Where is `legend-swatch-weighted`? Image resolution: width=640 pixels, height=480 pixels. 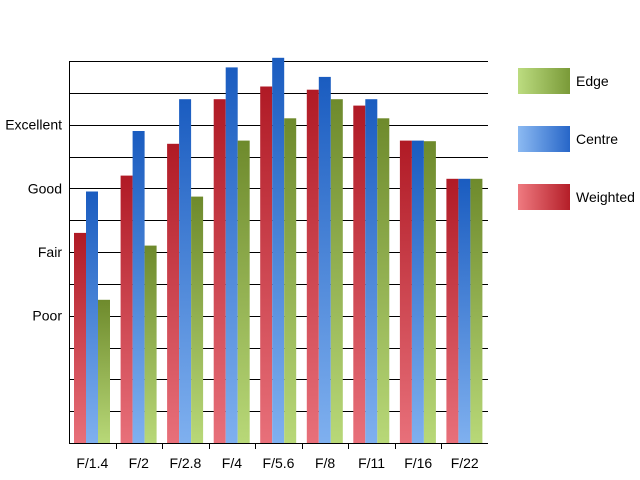 legend-swatch-weighted is located at coordinates (544, 197).